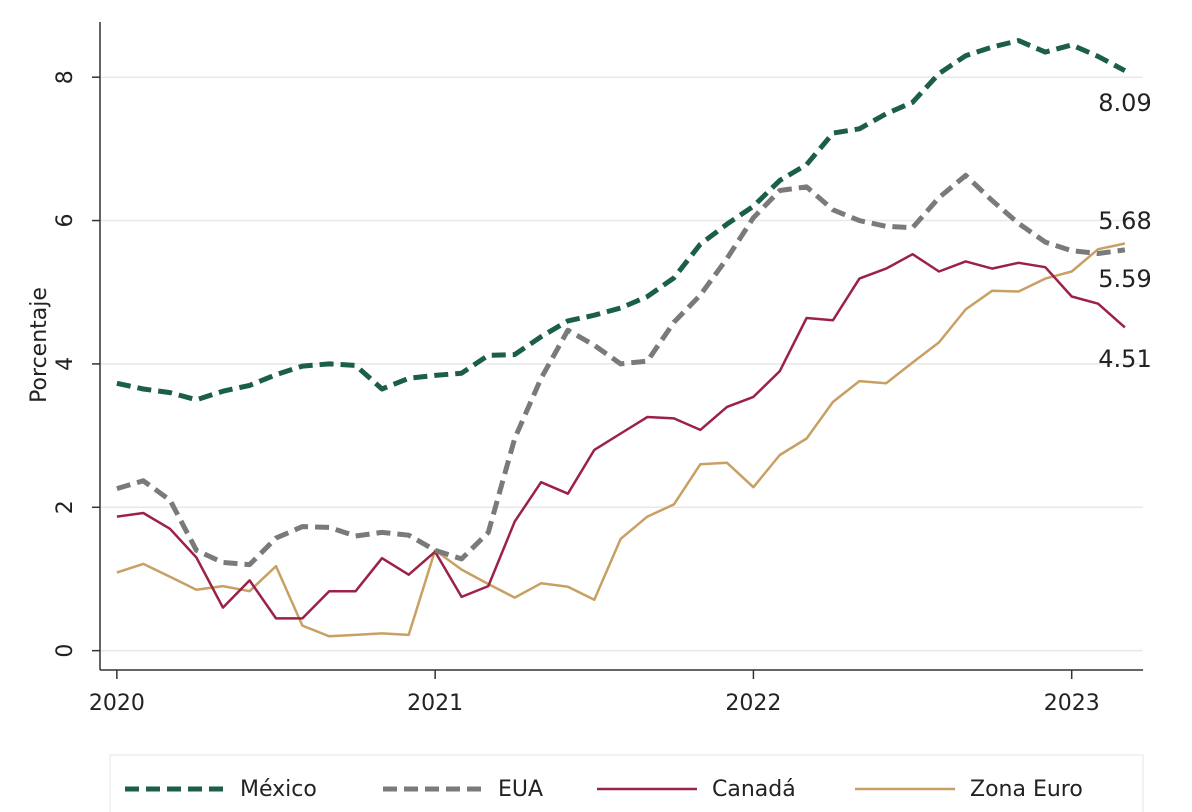 Image resolution: width=1192 pixels, height=812 pixels. I want to click on end-label: 5.68, so click(1124, 221).